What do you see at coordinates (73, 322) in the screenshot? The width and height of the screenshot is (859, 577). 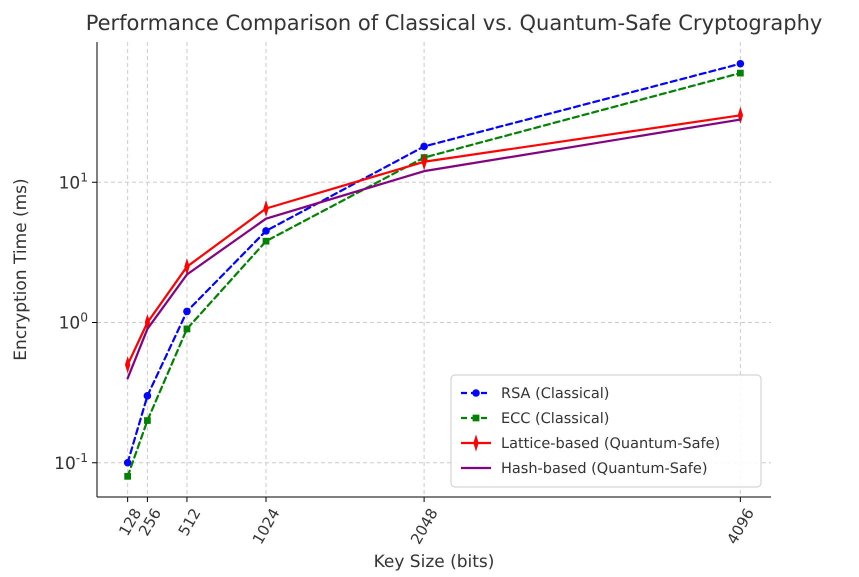 I see `y-tick-label: 10$^{0}$` at bounding box center [73, 322].